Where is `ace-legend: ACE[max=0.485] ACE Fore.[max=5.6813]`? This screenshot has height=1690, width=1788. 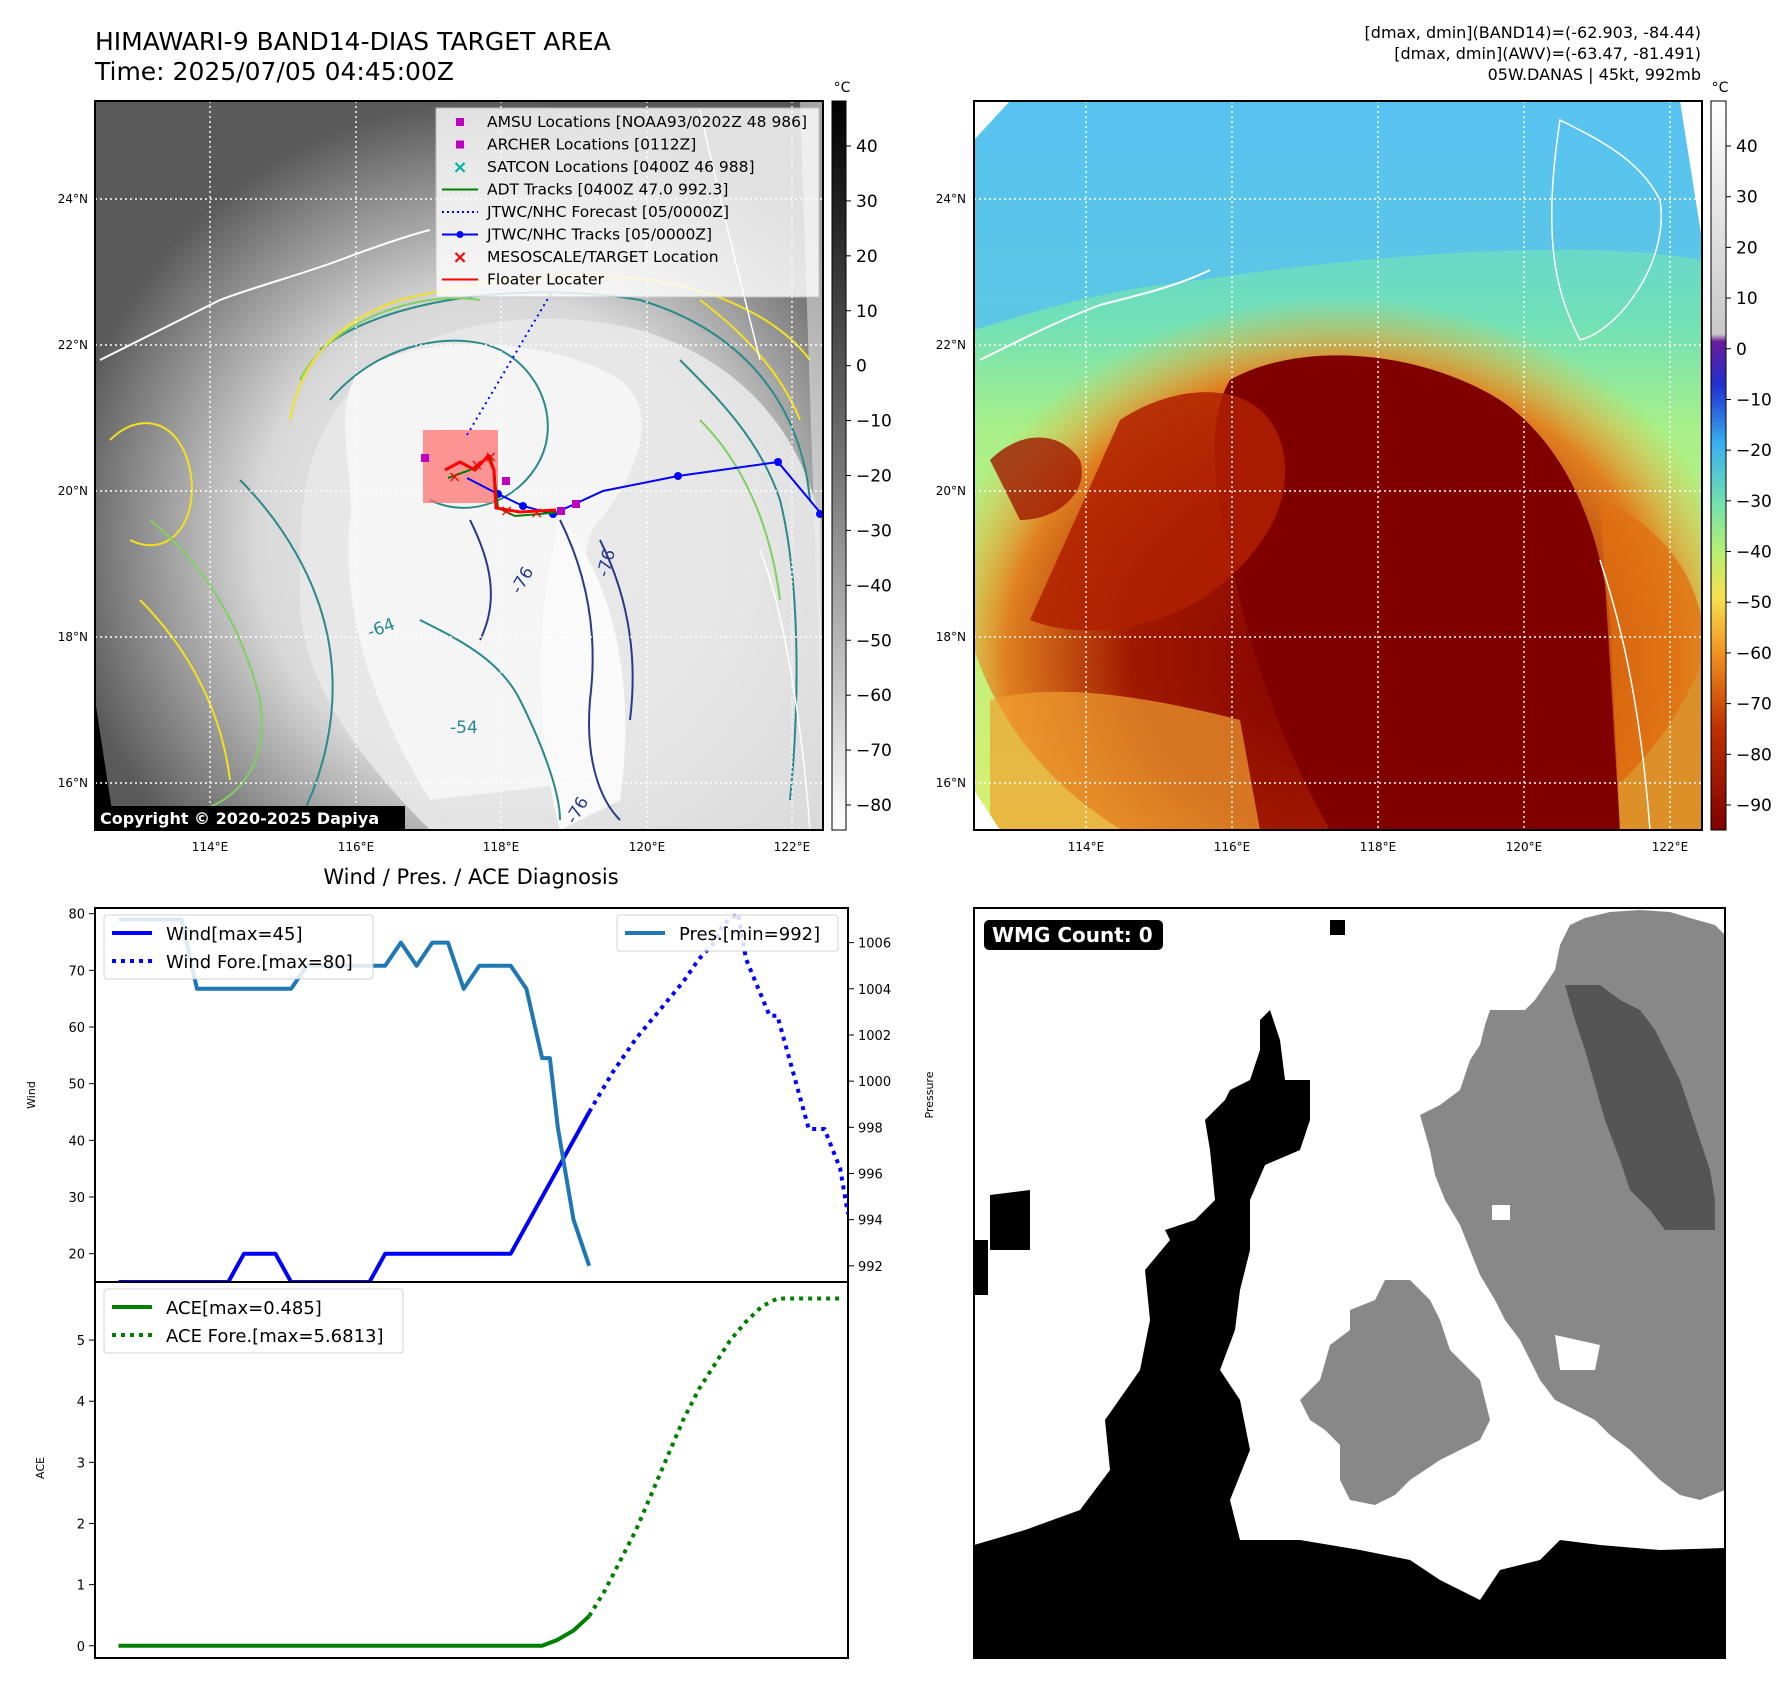 ace-legend: ACE[max=0.485] ACE Fore.[max=5.6813] is located at coordinates (253, 1321).